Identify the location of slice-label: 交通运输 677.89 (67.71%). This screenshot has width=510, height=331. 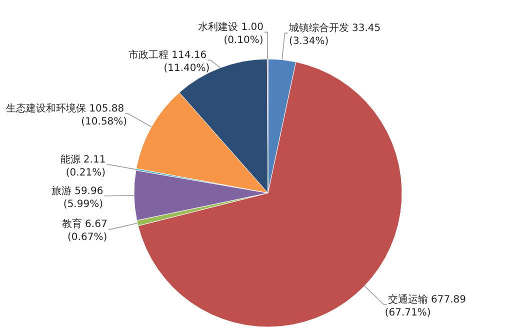
(425, 306).